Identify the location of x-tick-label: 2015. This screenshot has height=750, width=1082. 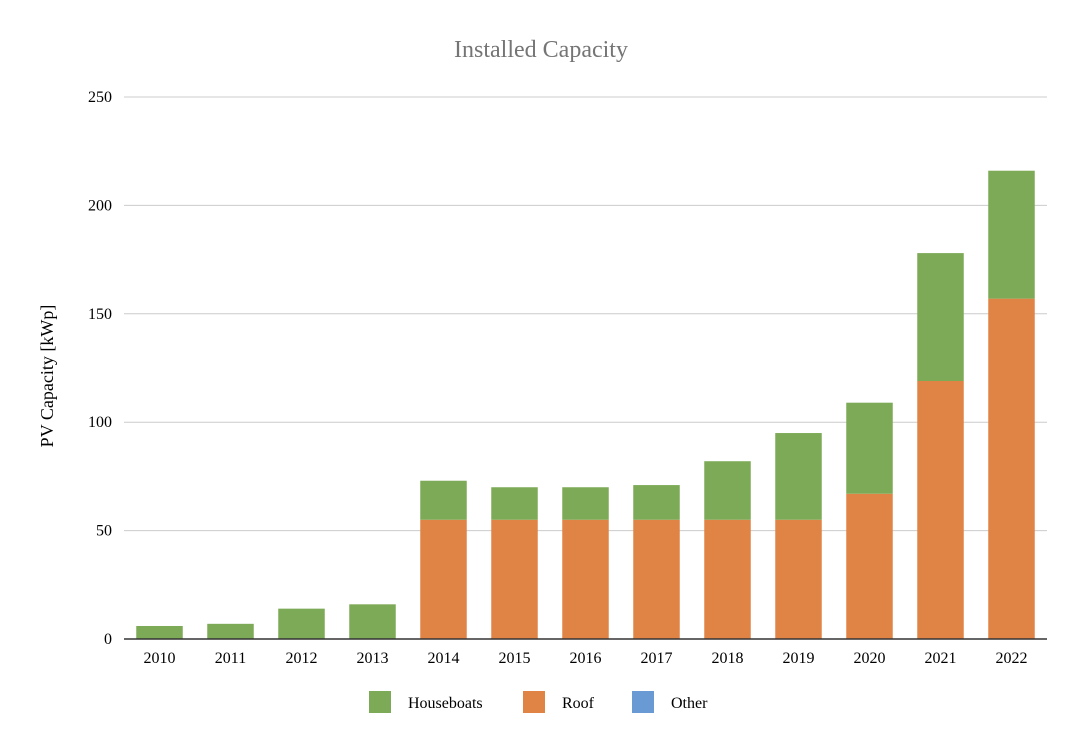
(515, 658).